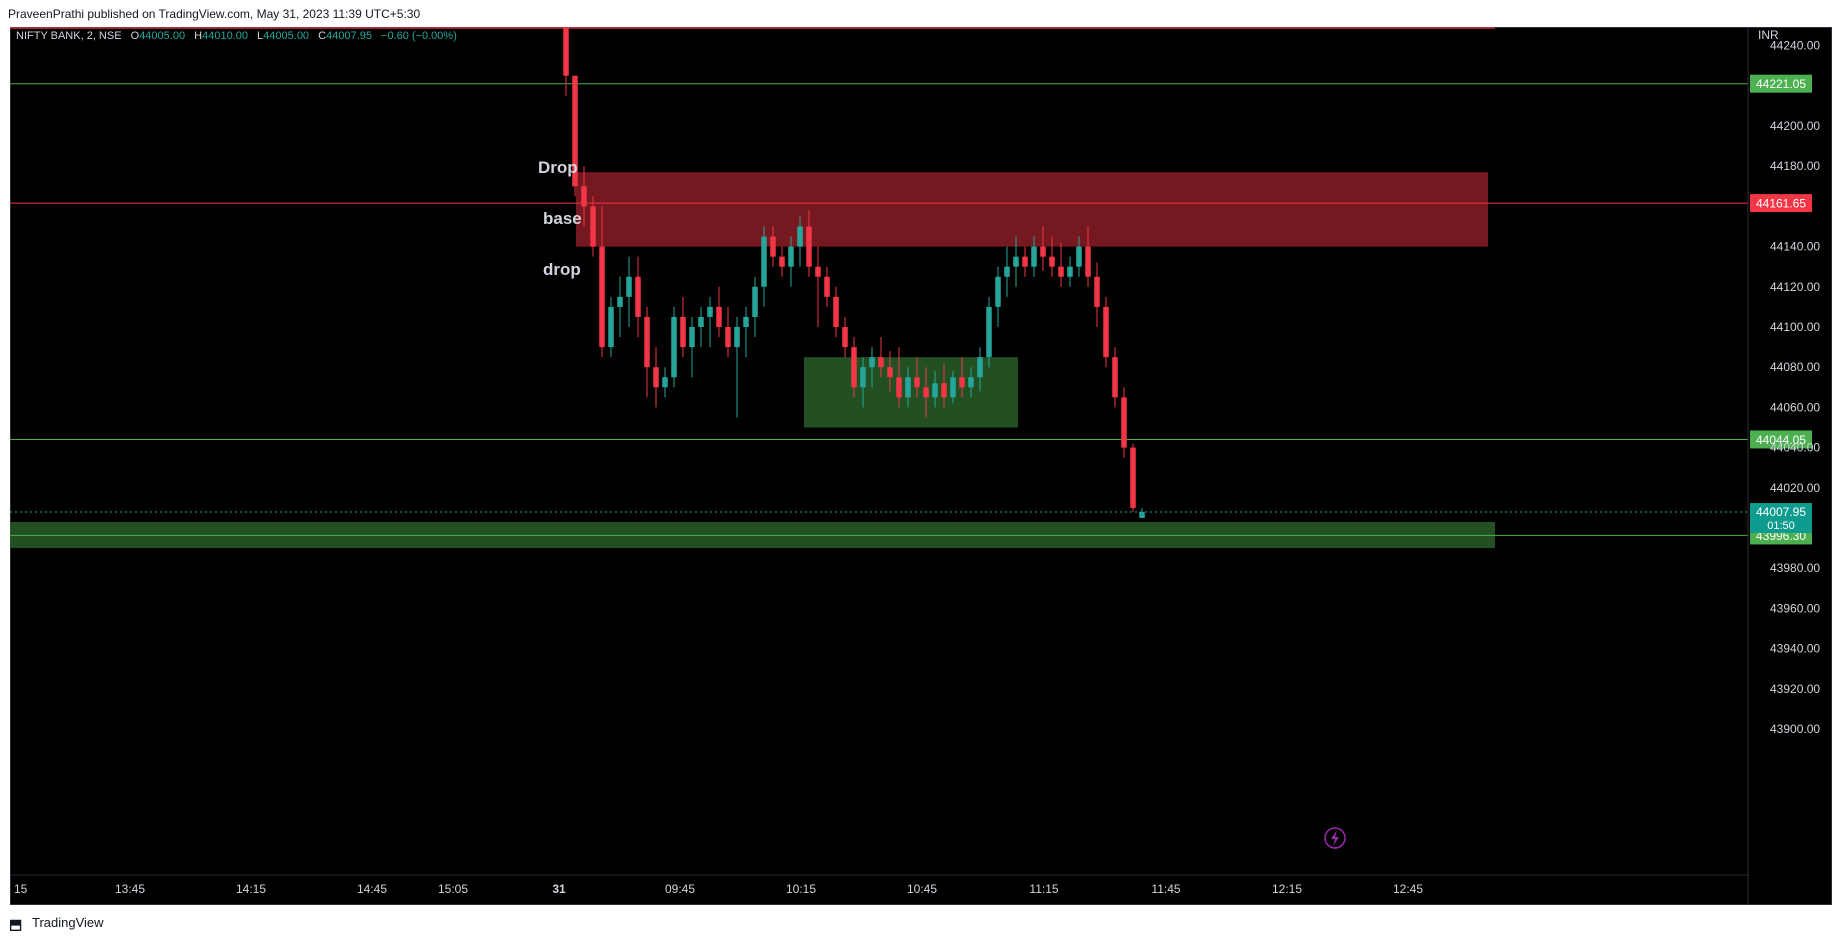 The height and width of the screenshot is (939, 1834). Describe the element at coordinates (562, 218) in the screenshot. I see `annotation-base: base` at that location.